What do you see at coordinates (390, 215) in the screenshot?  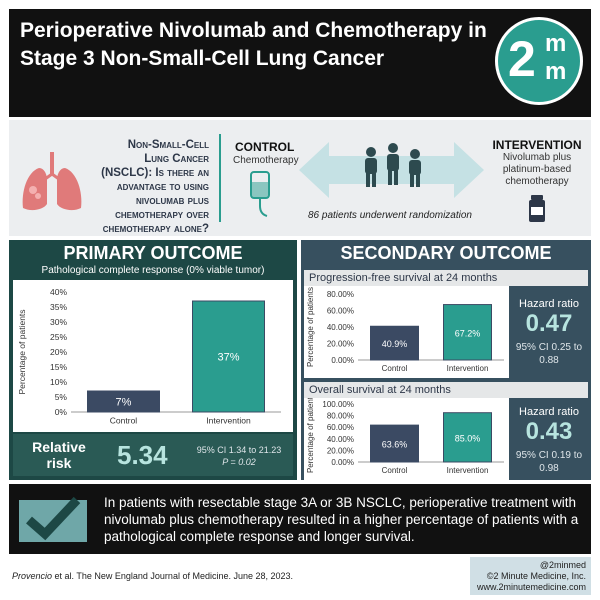 I see `randomization-note: 86 patients underwent randomization` at bounding box center [390, 215].